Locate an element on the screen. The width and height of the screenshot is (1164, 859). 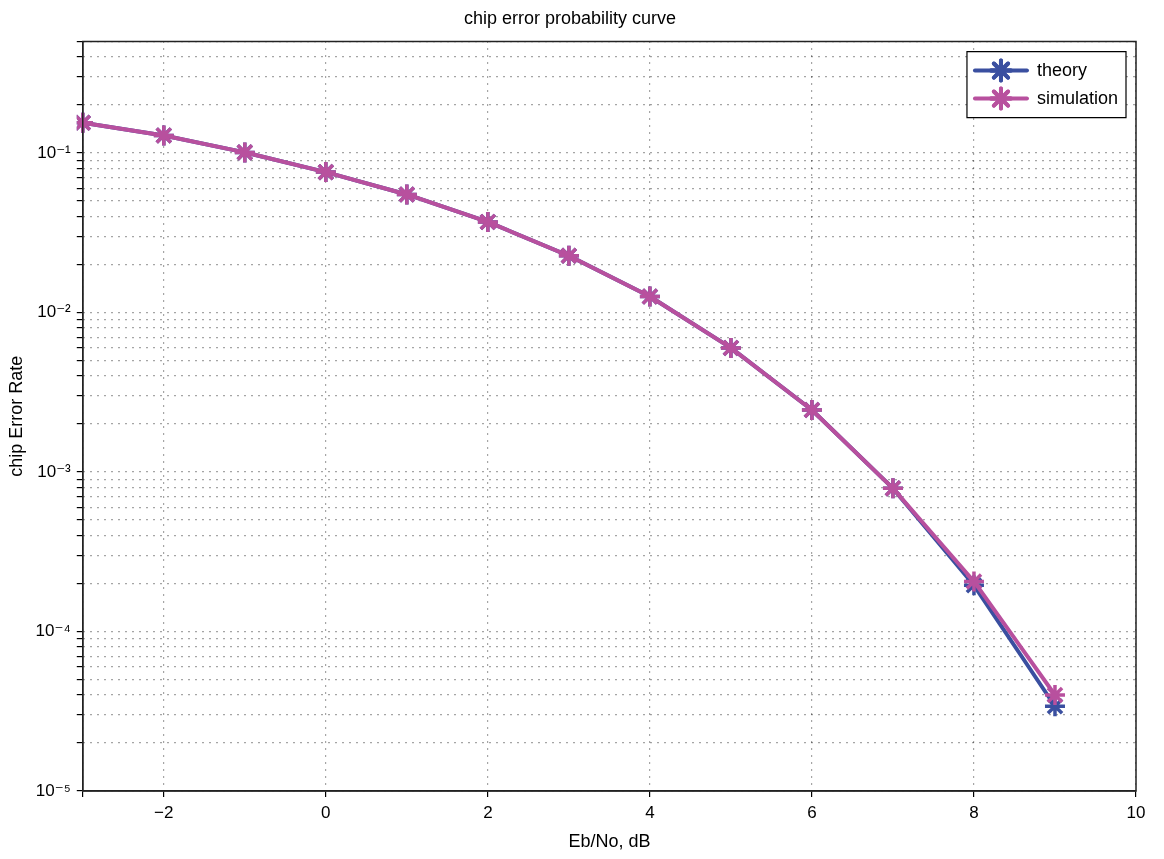
x-tick-label: 6 is located at coordinates (812, 812).